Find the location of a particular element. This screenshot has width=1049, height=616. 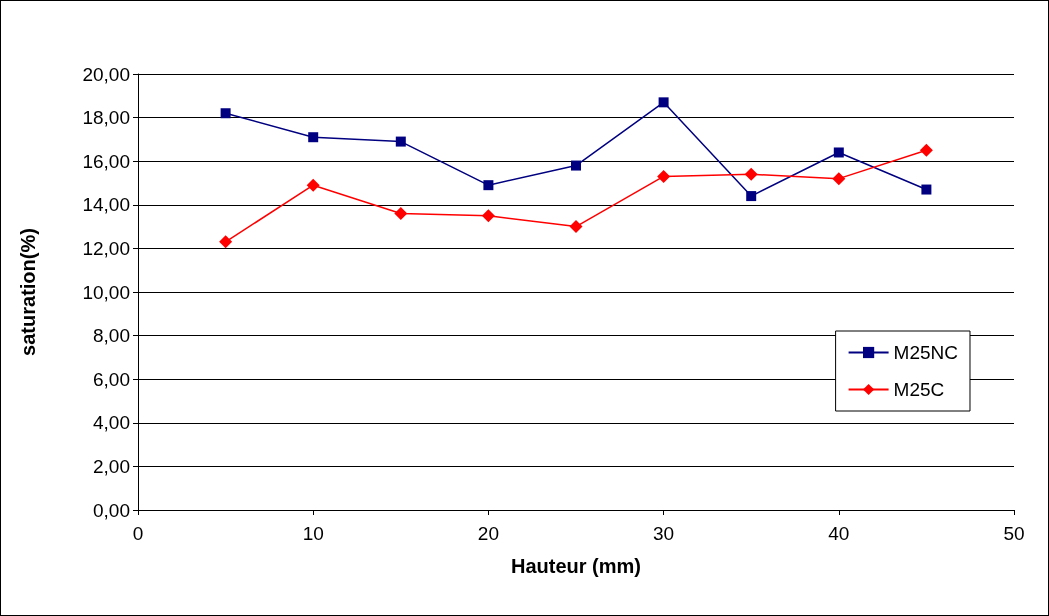

y-tick-label: 20,00 is located at coordinates (106, 74).